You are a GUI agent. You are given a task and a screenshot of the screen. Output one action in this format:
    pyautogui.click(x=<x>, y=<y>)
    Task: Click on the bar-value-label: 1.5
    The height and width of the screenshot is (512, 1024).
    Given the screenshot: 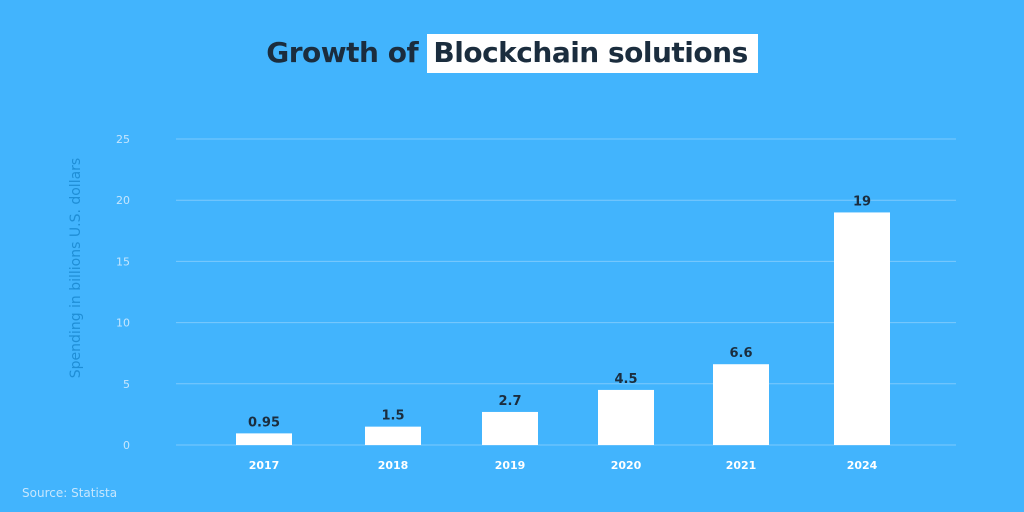 What is the action you would take?
    pyautogui.click(x=392, y=416)
    